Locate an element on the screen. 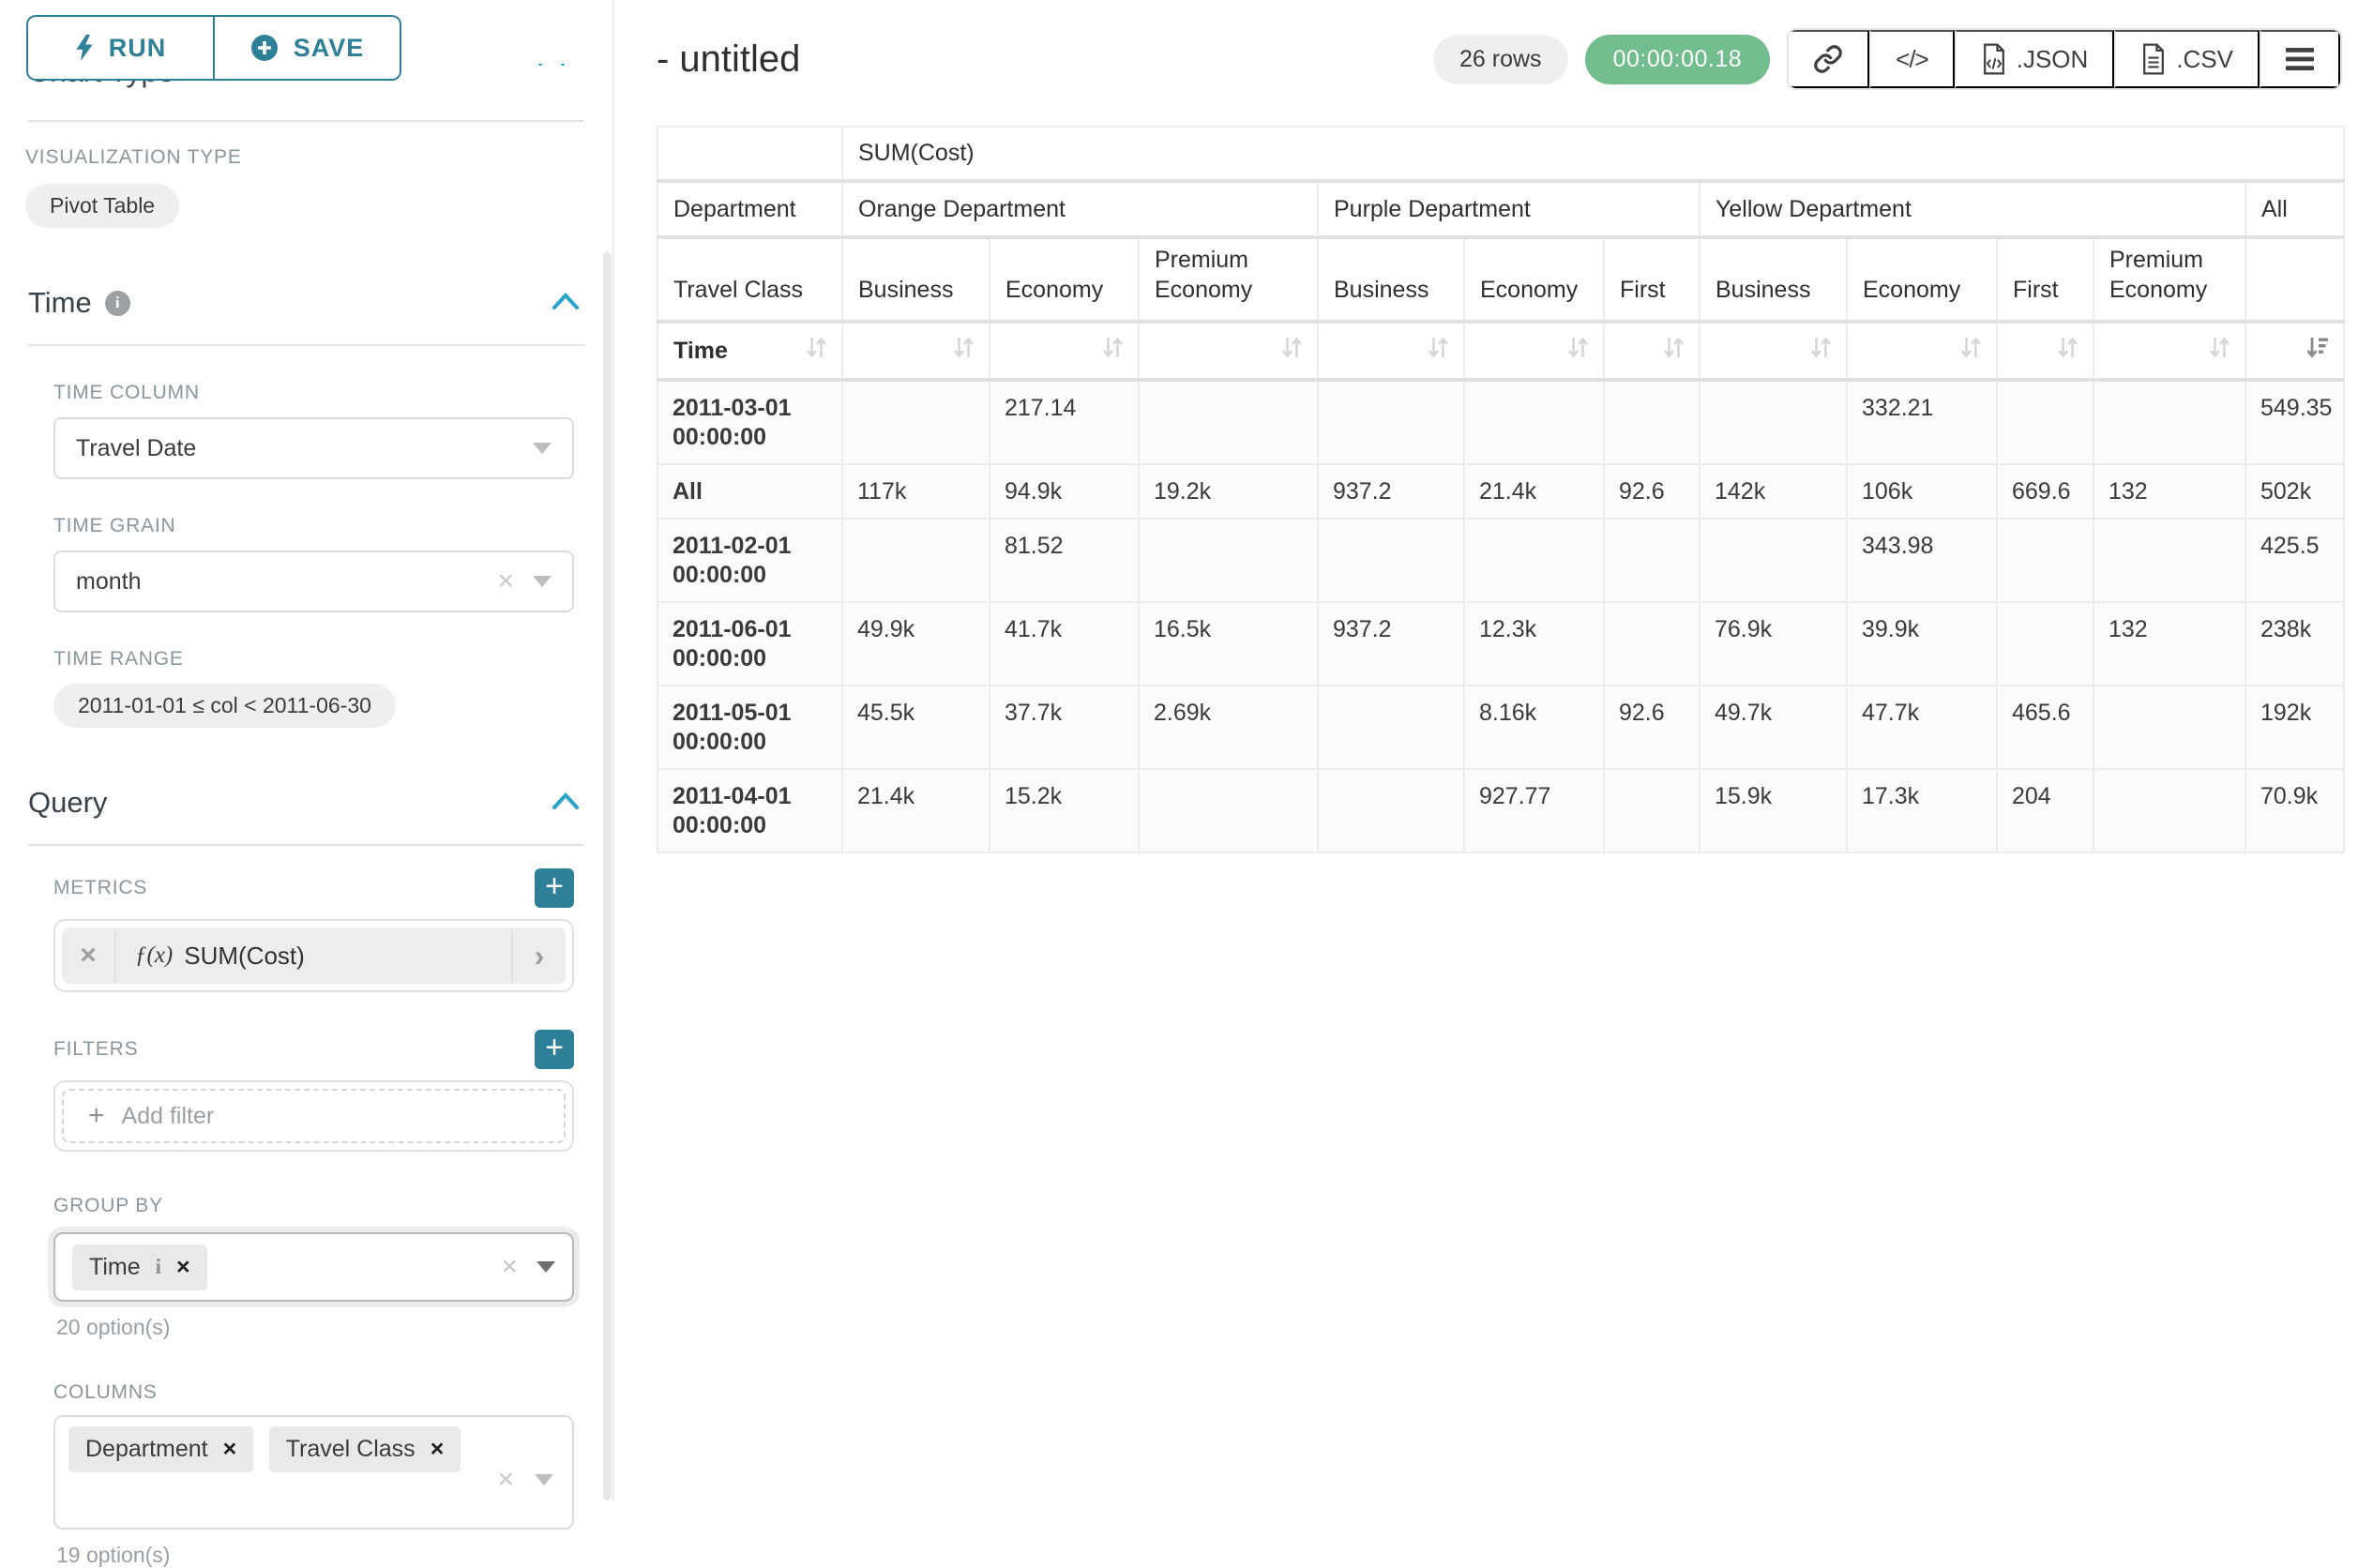 Image resolution: width=2373 pixels, height=1568 pixels. pivot-cell: 17.3k is located at coordinates (1922, 810).